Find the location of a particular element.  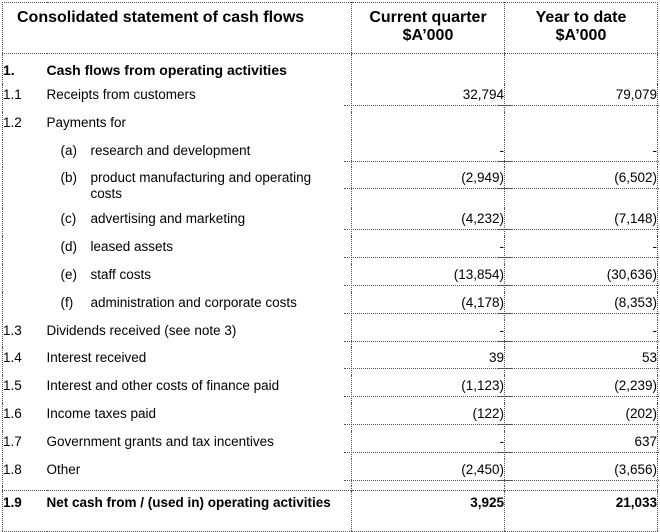

row-label: Government grants and tax incentives is located at coordinates (160, 441).